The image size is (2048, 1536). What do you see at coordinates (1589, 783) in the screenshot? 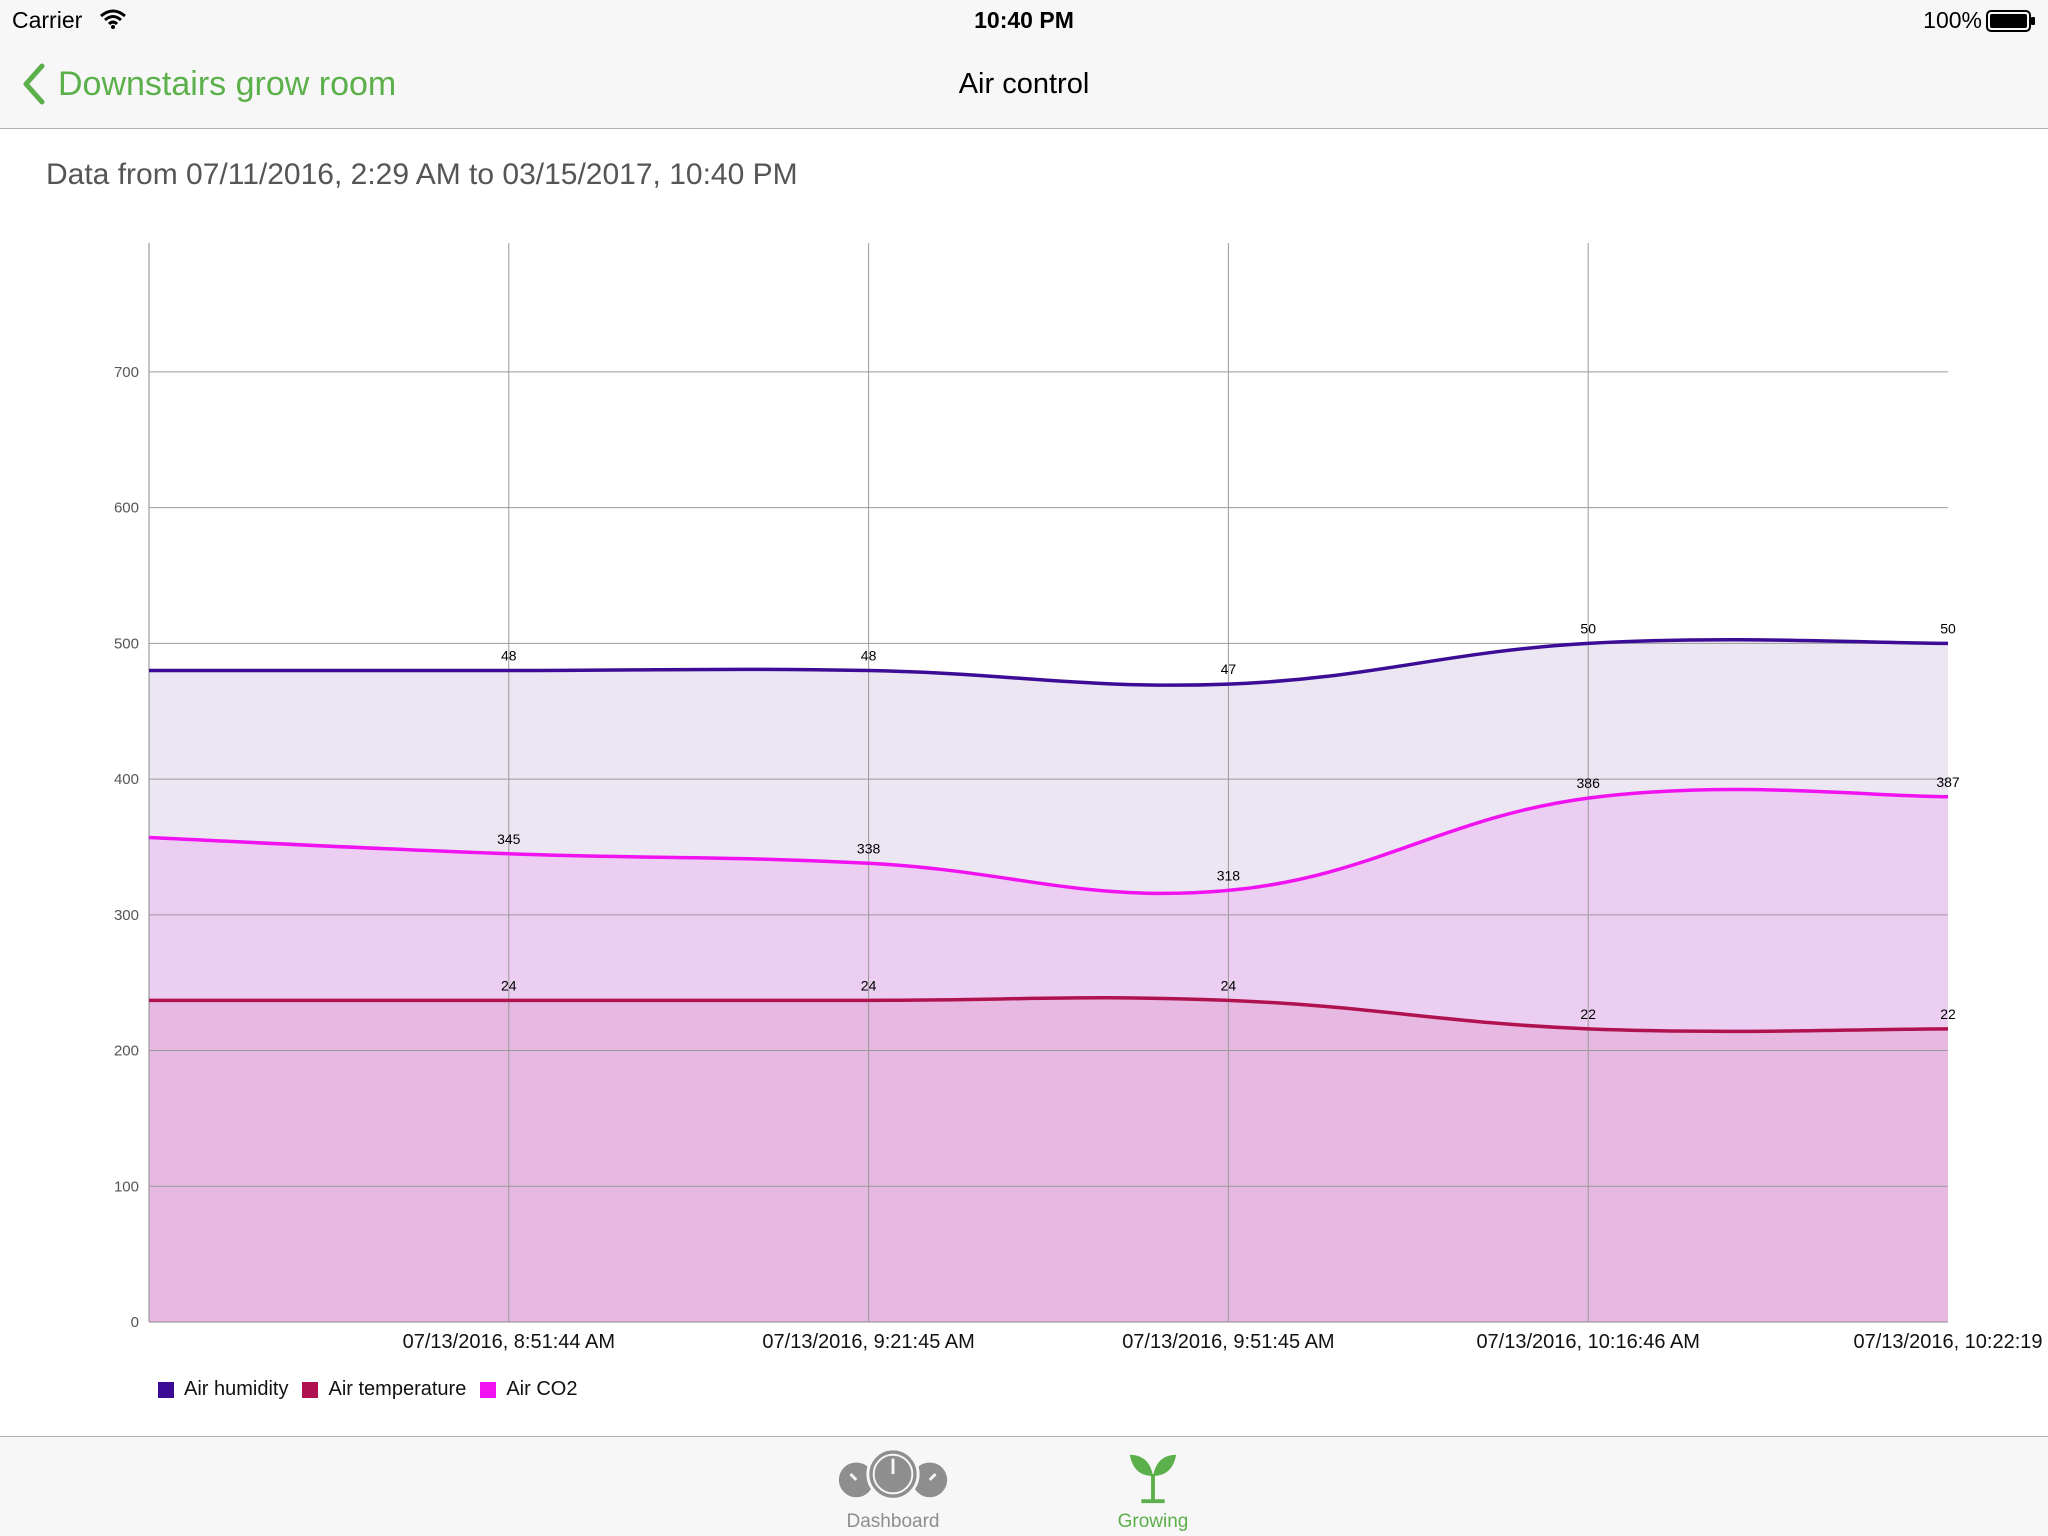
I see `value-label-air-co2: 386` at bounding box center [1589, 783].